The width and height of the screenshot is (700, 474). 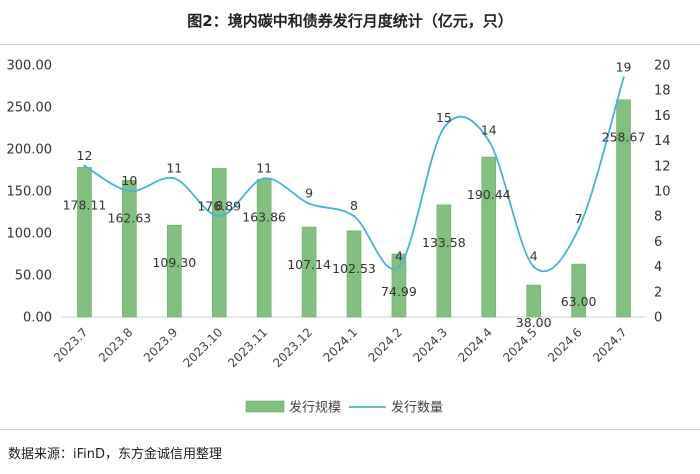 What do you see at coordinates (247, 347) in the screenshot?
I see `x-tick-label: 2023.11` at bounding box center [247, 347].